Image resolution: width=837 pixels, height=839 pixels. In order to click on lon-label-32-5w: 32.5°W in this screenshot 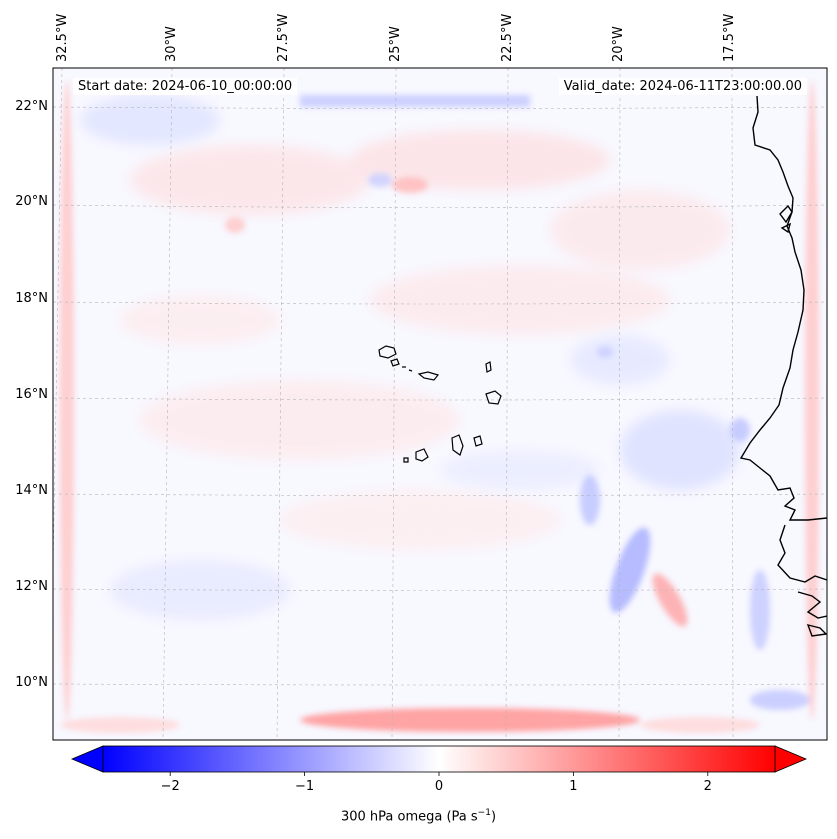, I will do `click(62, 37)`.